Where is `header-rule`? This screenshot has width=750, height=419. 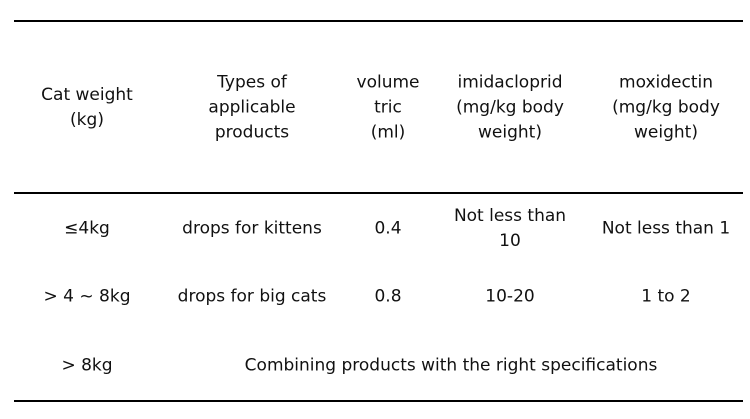 header-rule is located at coordinates (378, 193).